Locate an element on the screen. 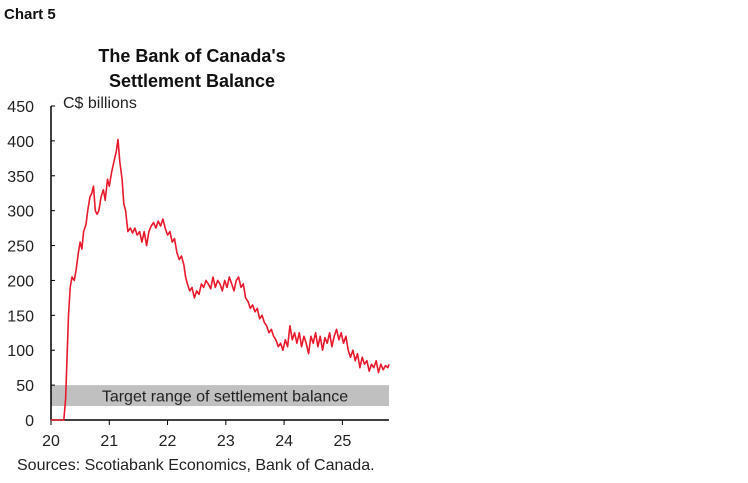 The height and width of the screenshot is (483, 748). x-tick-label: 20 is located at coordinates (51, 441).